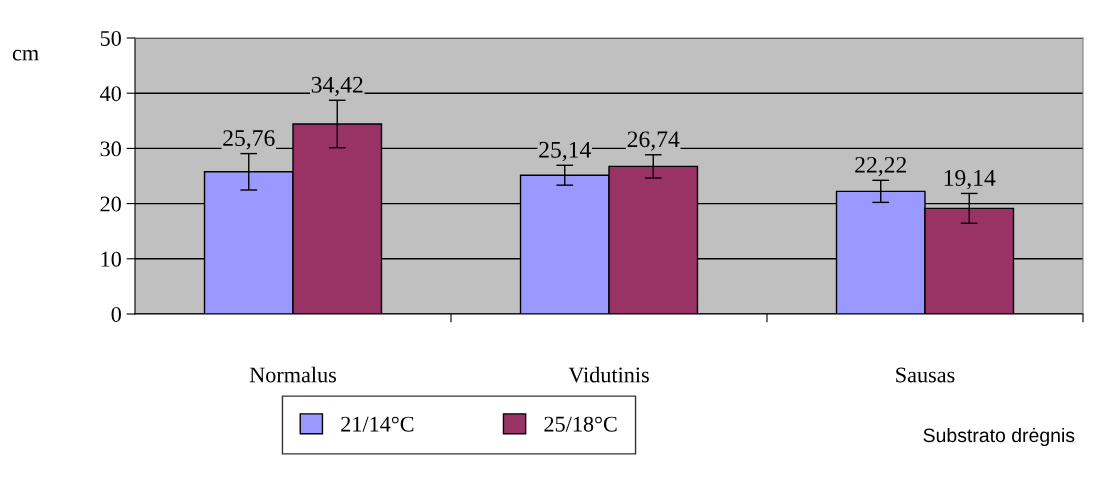 The image size is (1099, 483). I want to click on data-label: 34,42, so click(337, 86).